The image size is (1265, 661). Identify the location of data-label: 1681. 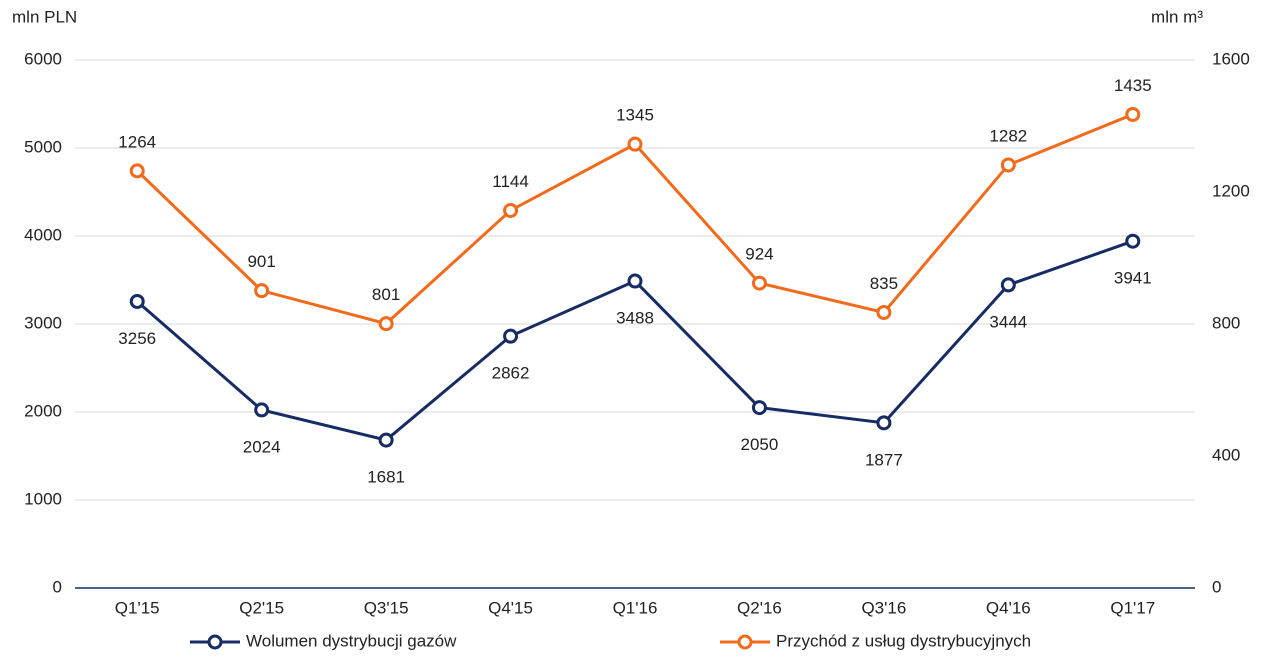
(386, 477).